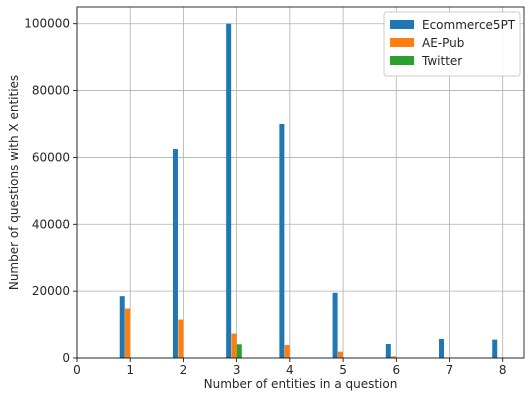 The height and width of the screenshot is (396, 525). I want to click on x-axis-label: Number of entities in a question, so click(301, 384).